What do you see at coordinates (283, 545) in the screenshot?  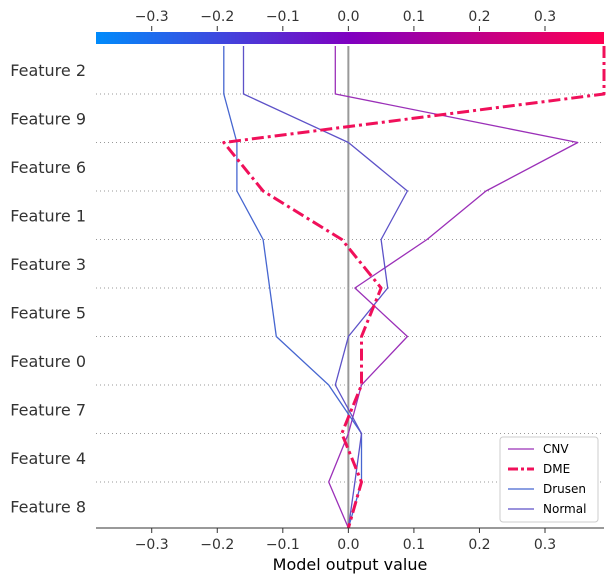 I see `bottom-tick-label: −0.1` at bounding box center [283, 545].